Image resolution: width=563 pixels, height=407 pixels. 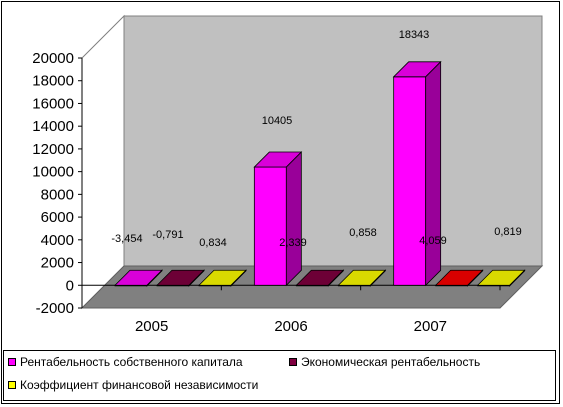 What do you see at coordinates (57, 240) in the screenshot?
I see `y-tick-label: 4000` at bounding box center [57, 240].